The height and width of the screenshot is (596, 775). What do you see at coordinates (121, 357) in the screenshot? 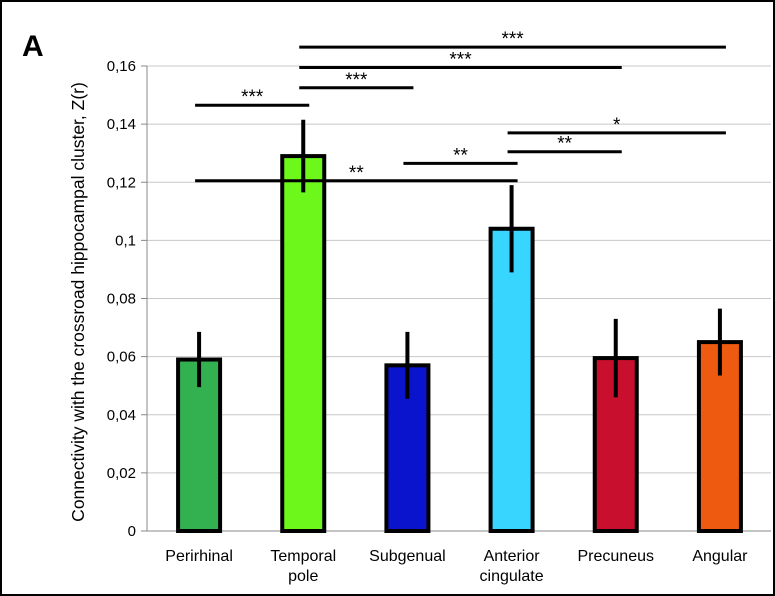
I see `y-tick-label: 0,06` at bounding box center [121, 357].